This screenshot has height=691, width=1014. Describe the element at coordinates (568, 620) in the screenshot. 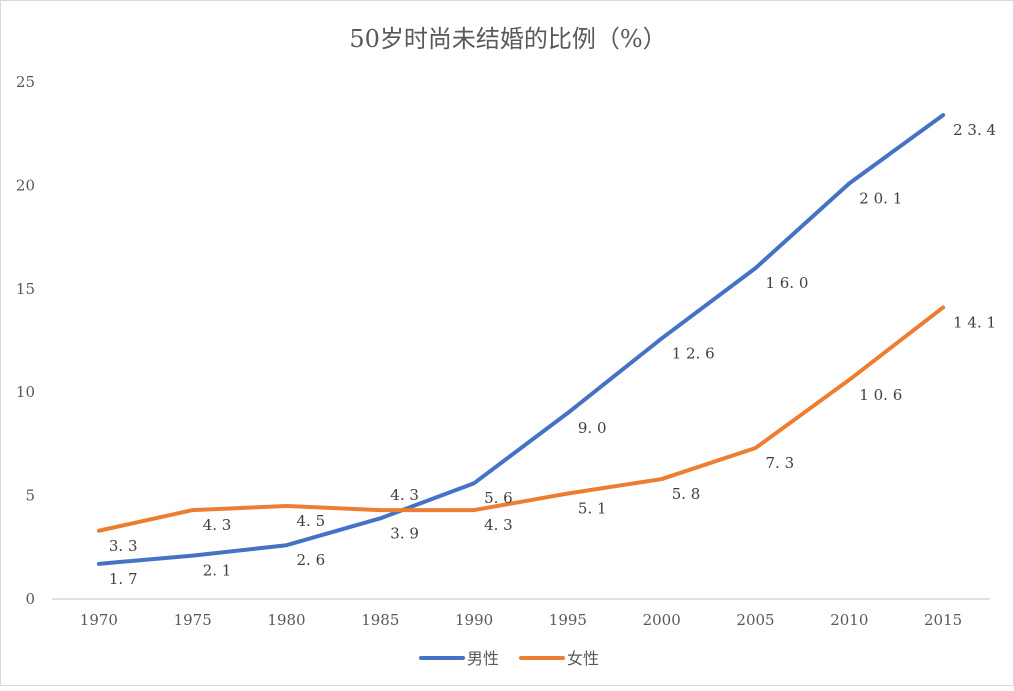

I see `x-tick-label: 1995` at that location.